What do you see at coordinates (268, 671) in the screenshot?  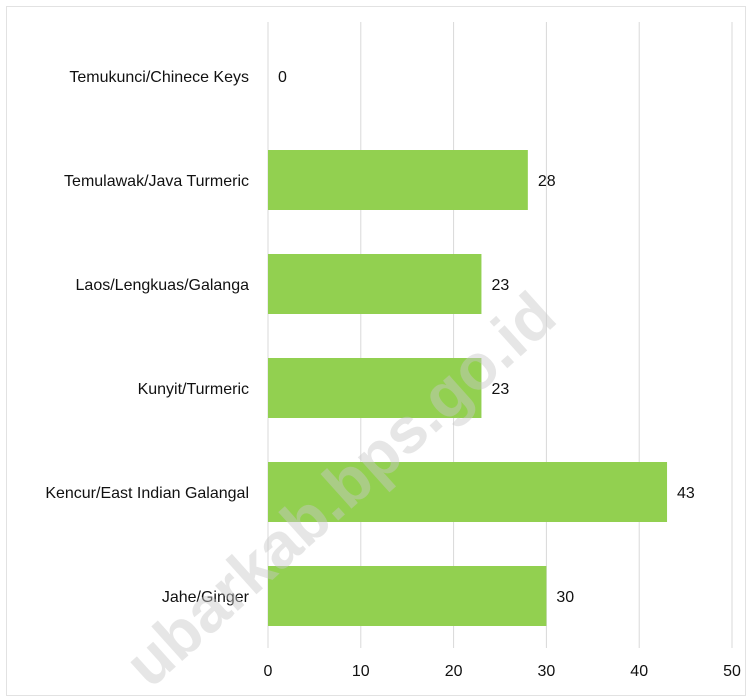 I see `x-tick-label: 0` at bounding box center [268, 671].